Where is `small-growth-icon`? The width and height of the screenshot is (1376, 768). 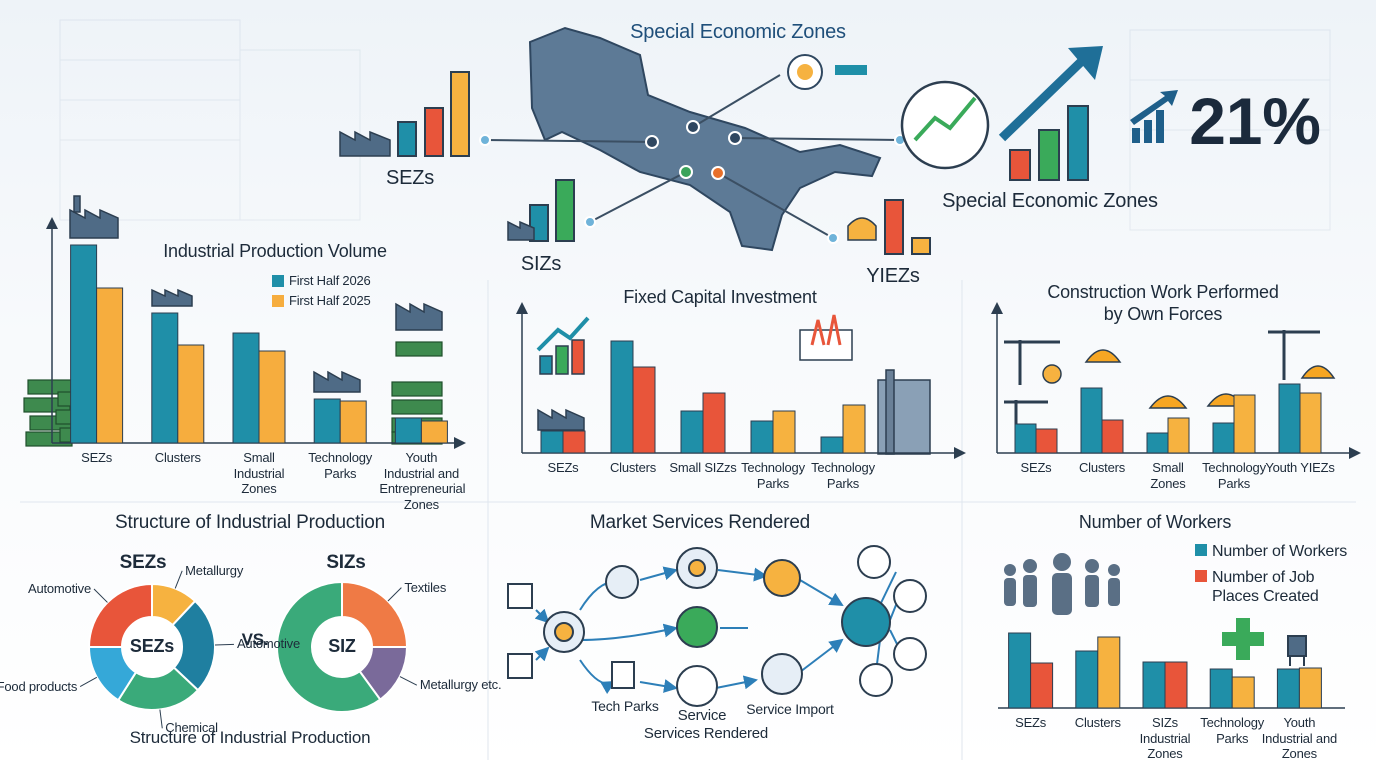
small-growth-icon is located at coordinates (1154, 116).